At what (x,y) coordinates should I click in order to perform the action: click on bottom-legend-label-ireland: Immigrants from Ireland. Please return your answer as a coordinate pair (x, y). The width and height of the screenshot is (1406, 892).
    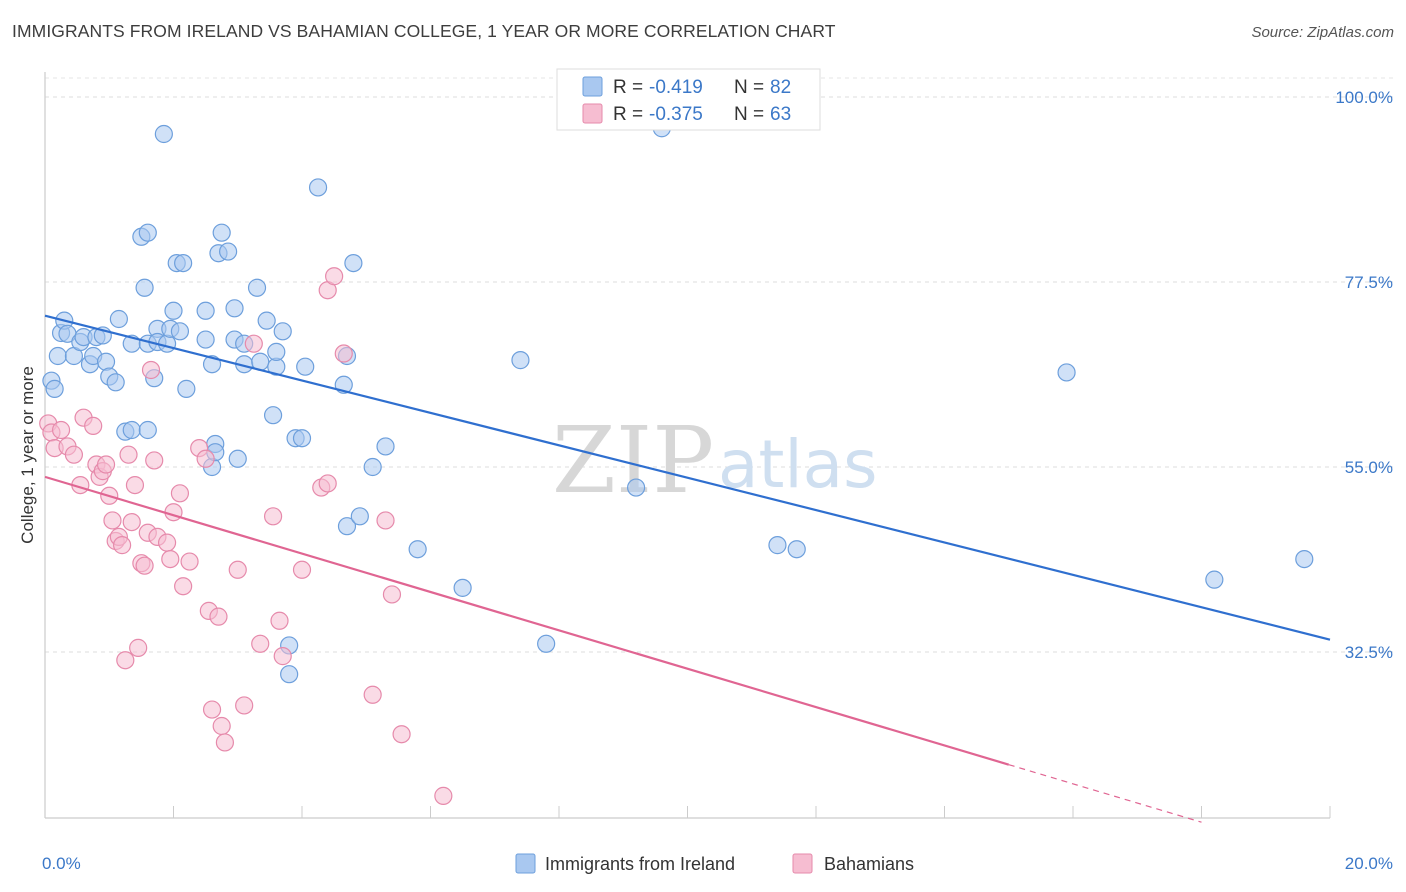
    Looking at the image, I should click on (640, 864).